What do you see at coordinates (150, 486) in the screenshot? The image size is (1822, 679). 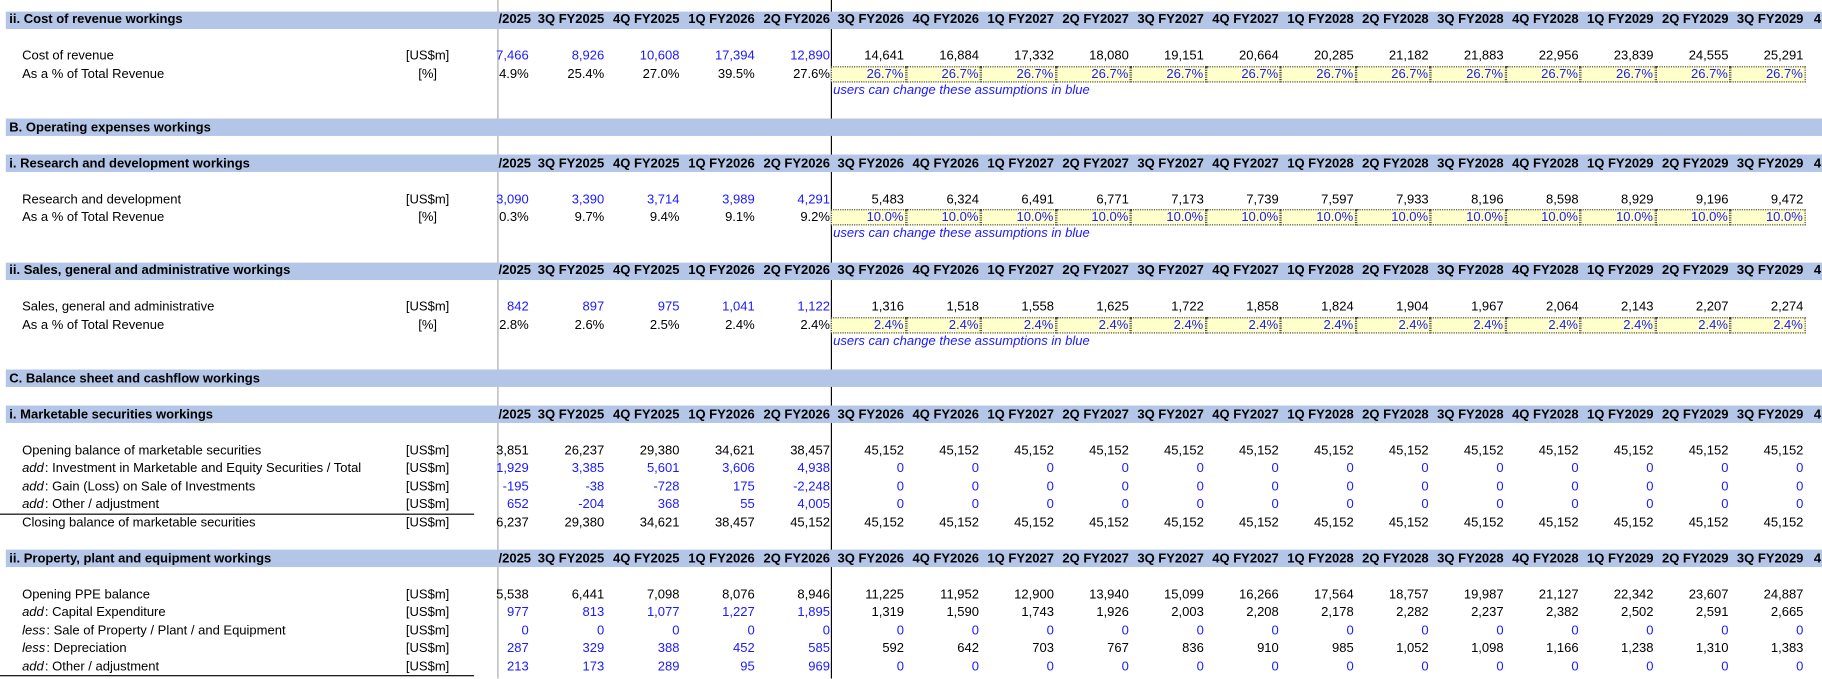 I see `row-label: : Gain (Loss) on Sale of Investments` at bounding box center [150, 486].